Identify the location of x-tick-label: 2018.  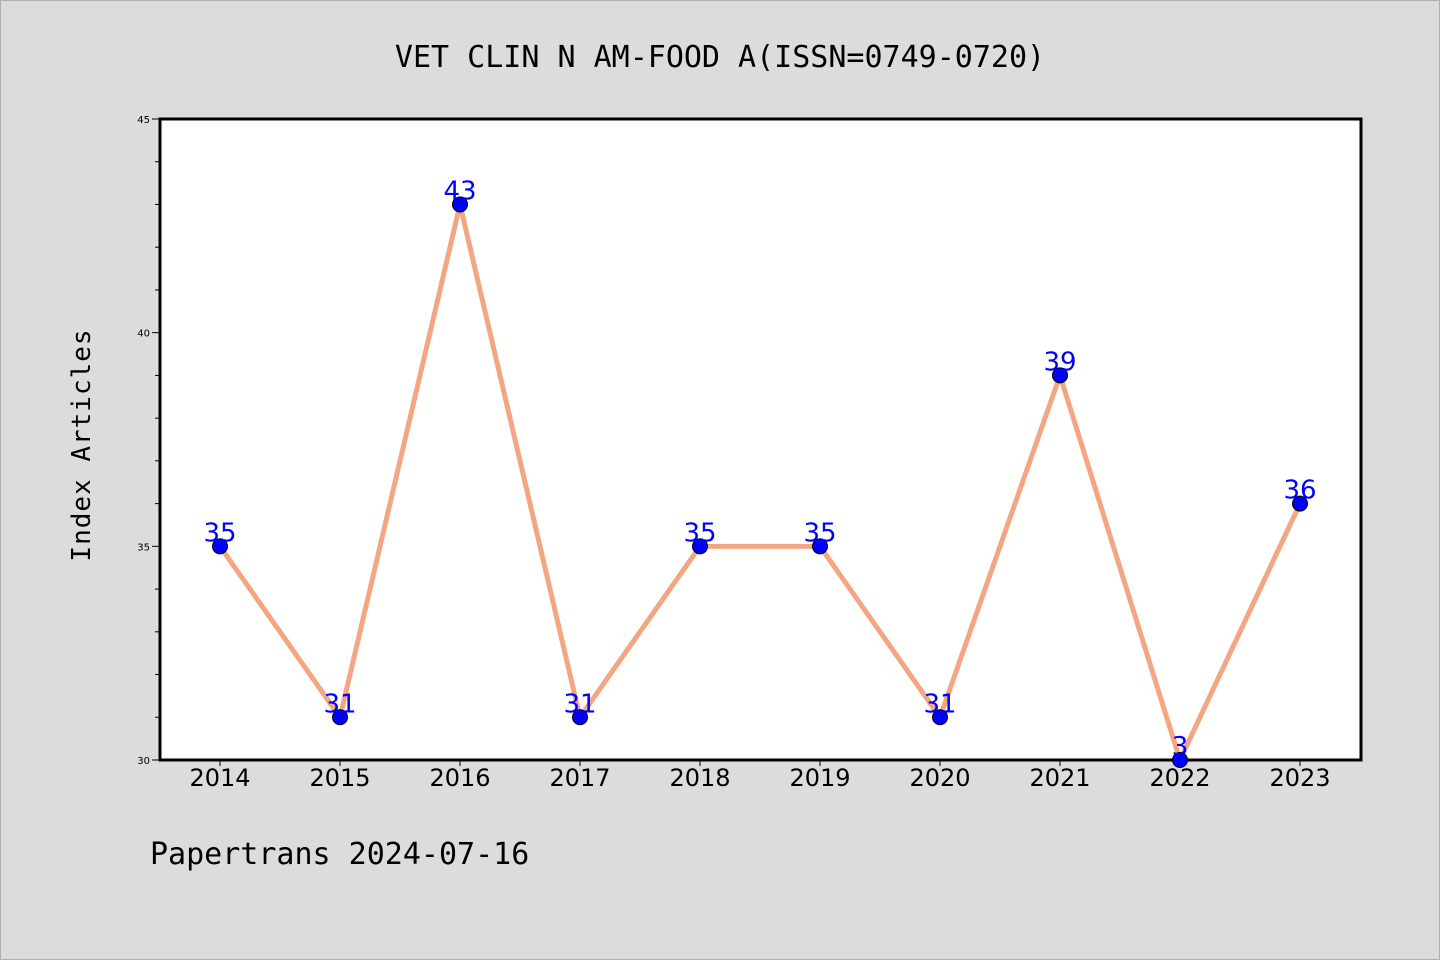
(699, 778).